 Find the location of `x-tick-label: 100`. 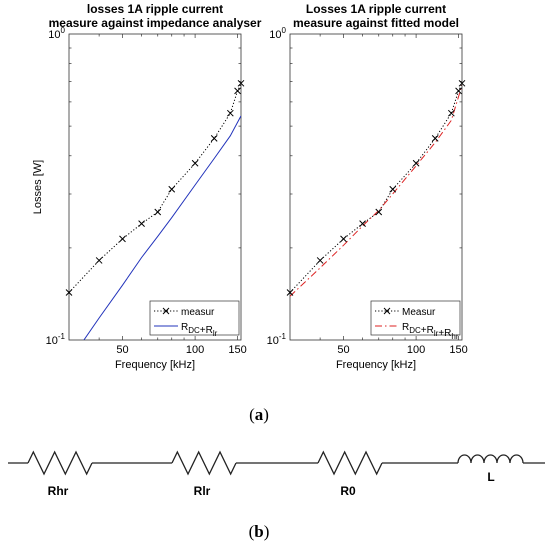

x-tick-label: 100 is located at coordinates (195, 350).